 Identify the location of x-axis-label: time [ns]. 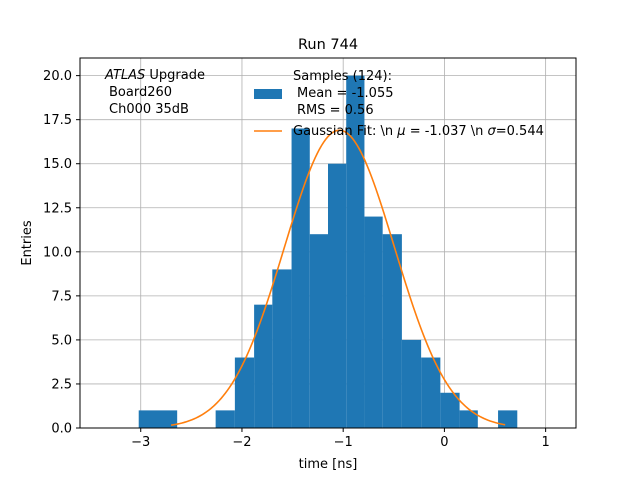
(328, 464).